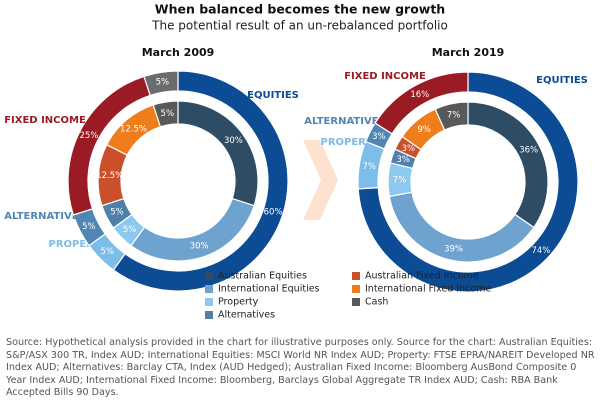 This screenshot has height=401, width=600. Describe the element at coordinates (528, 151) in the screenshot. I see `value-label: 36%` at that location.